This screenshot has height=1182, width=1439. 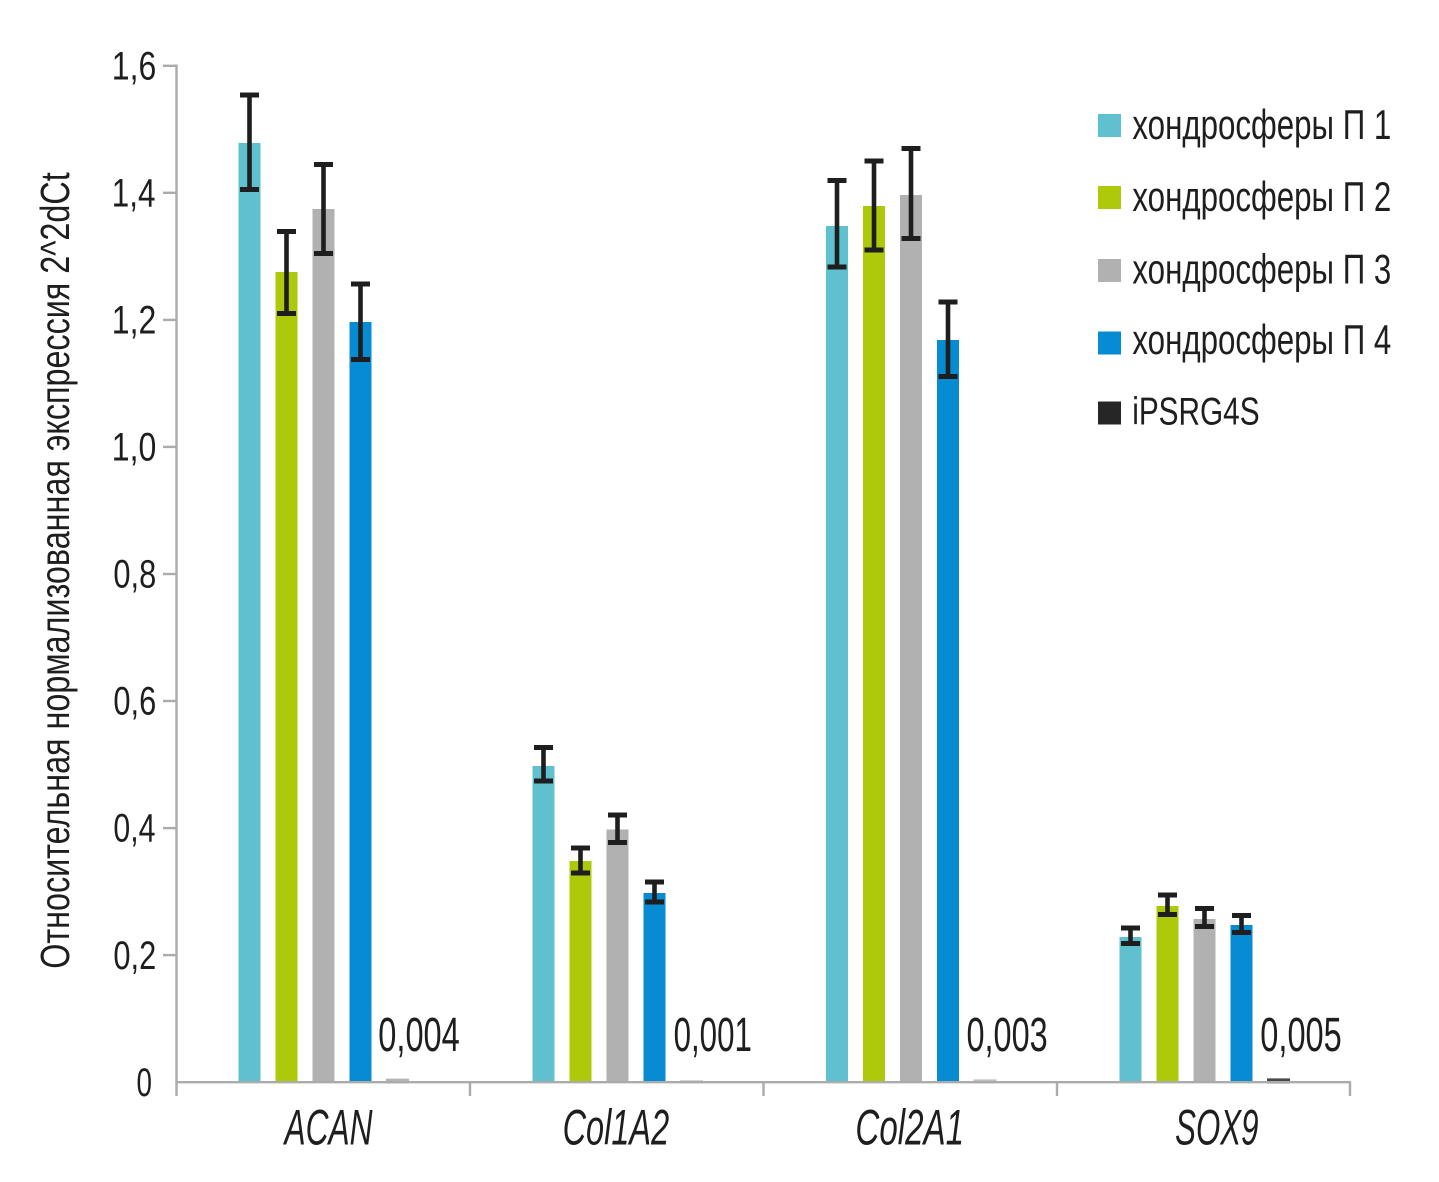 What do you see at coordinates (134, 574) in the screenshot?
I see `svg-text: 0,8` at bounding box center [134, 574].